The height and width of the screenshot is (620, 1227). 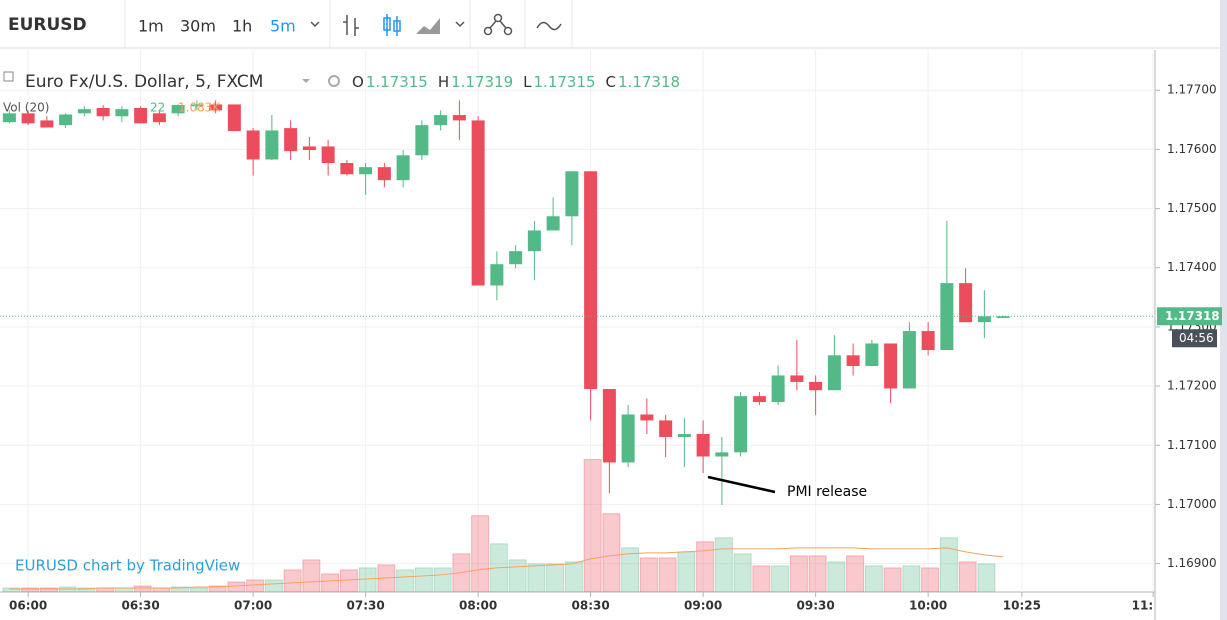 I want to click on x-tick-label: 07:00, so click(x=253, y=606).